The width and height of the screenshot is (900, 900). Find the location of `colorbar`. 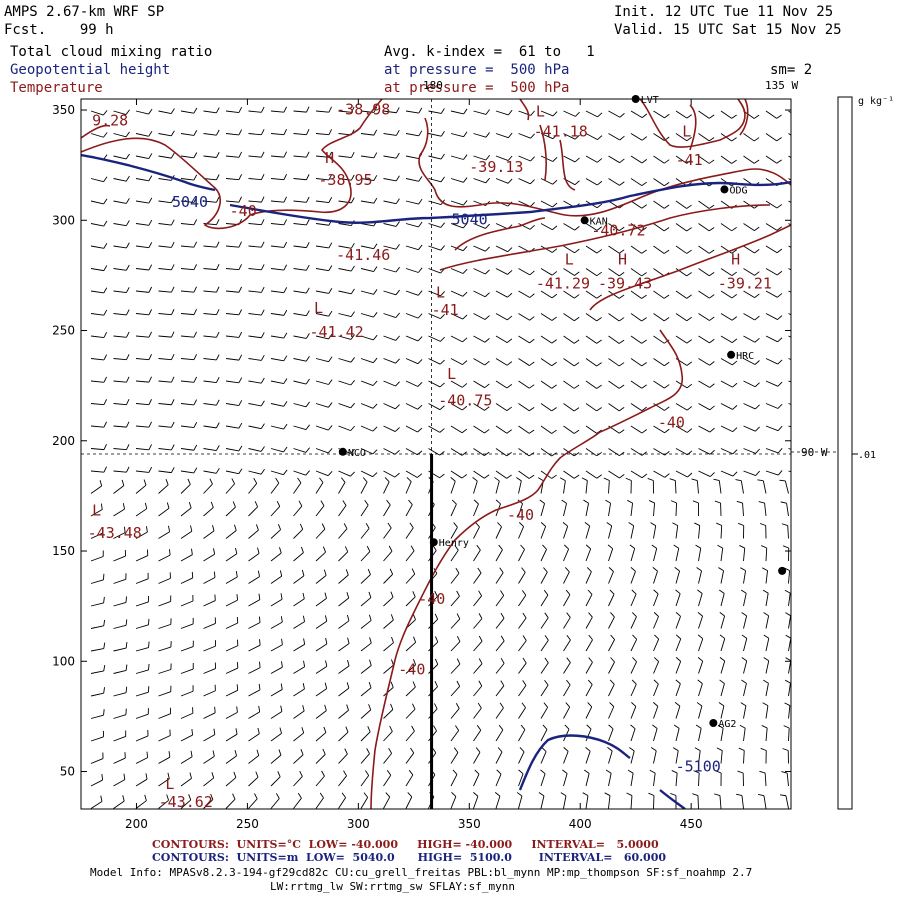

colorbar is located at coordinates (845, 453).